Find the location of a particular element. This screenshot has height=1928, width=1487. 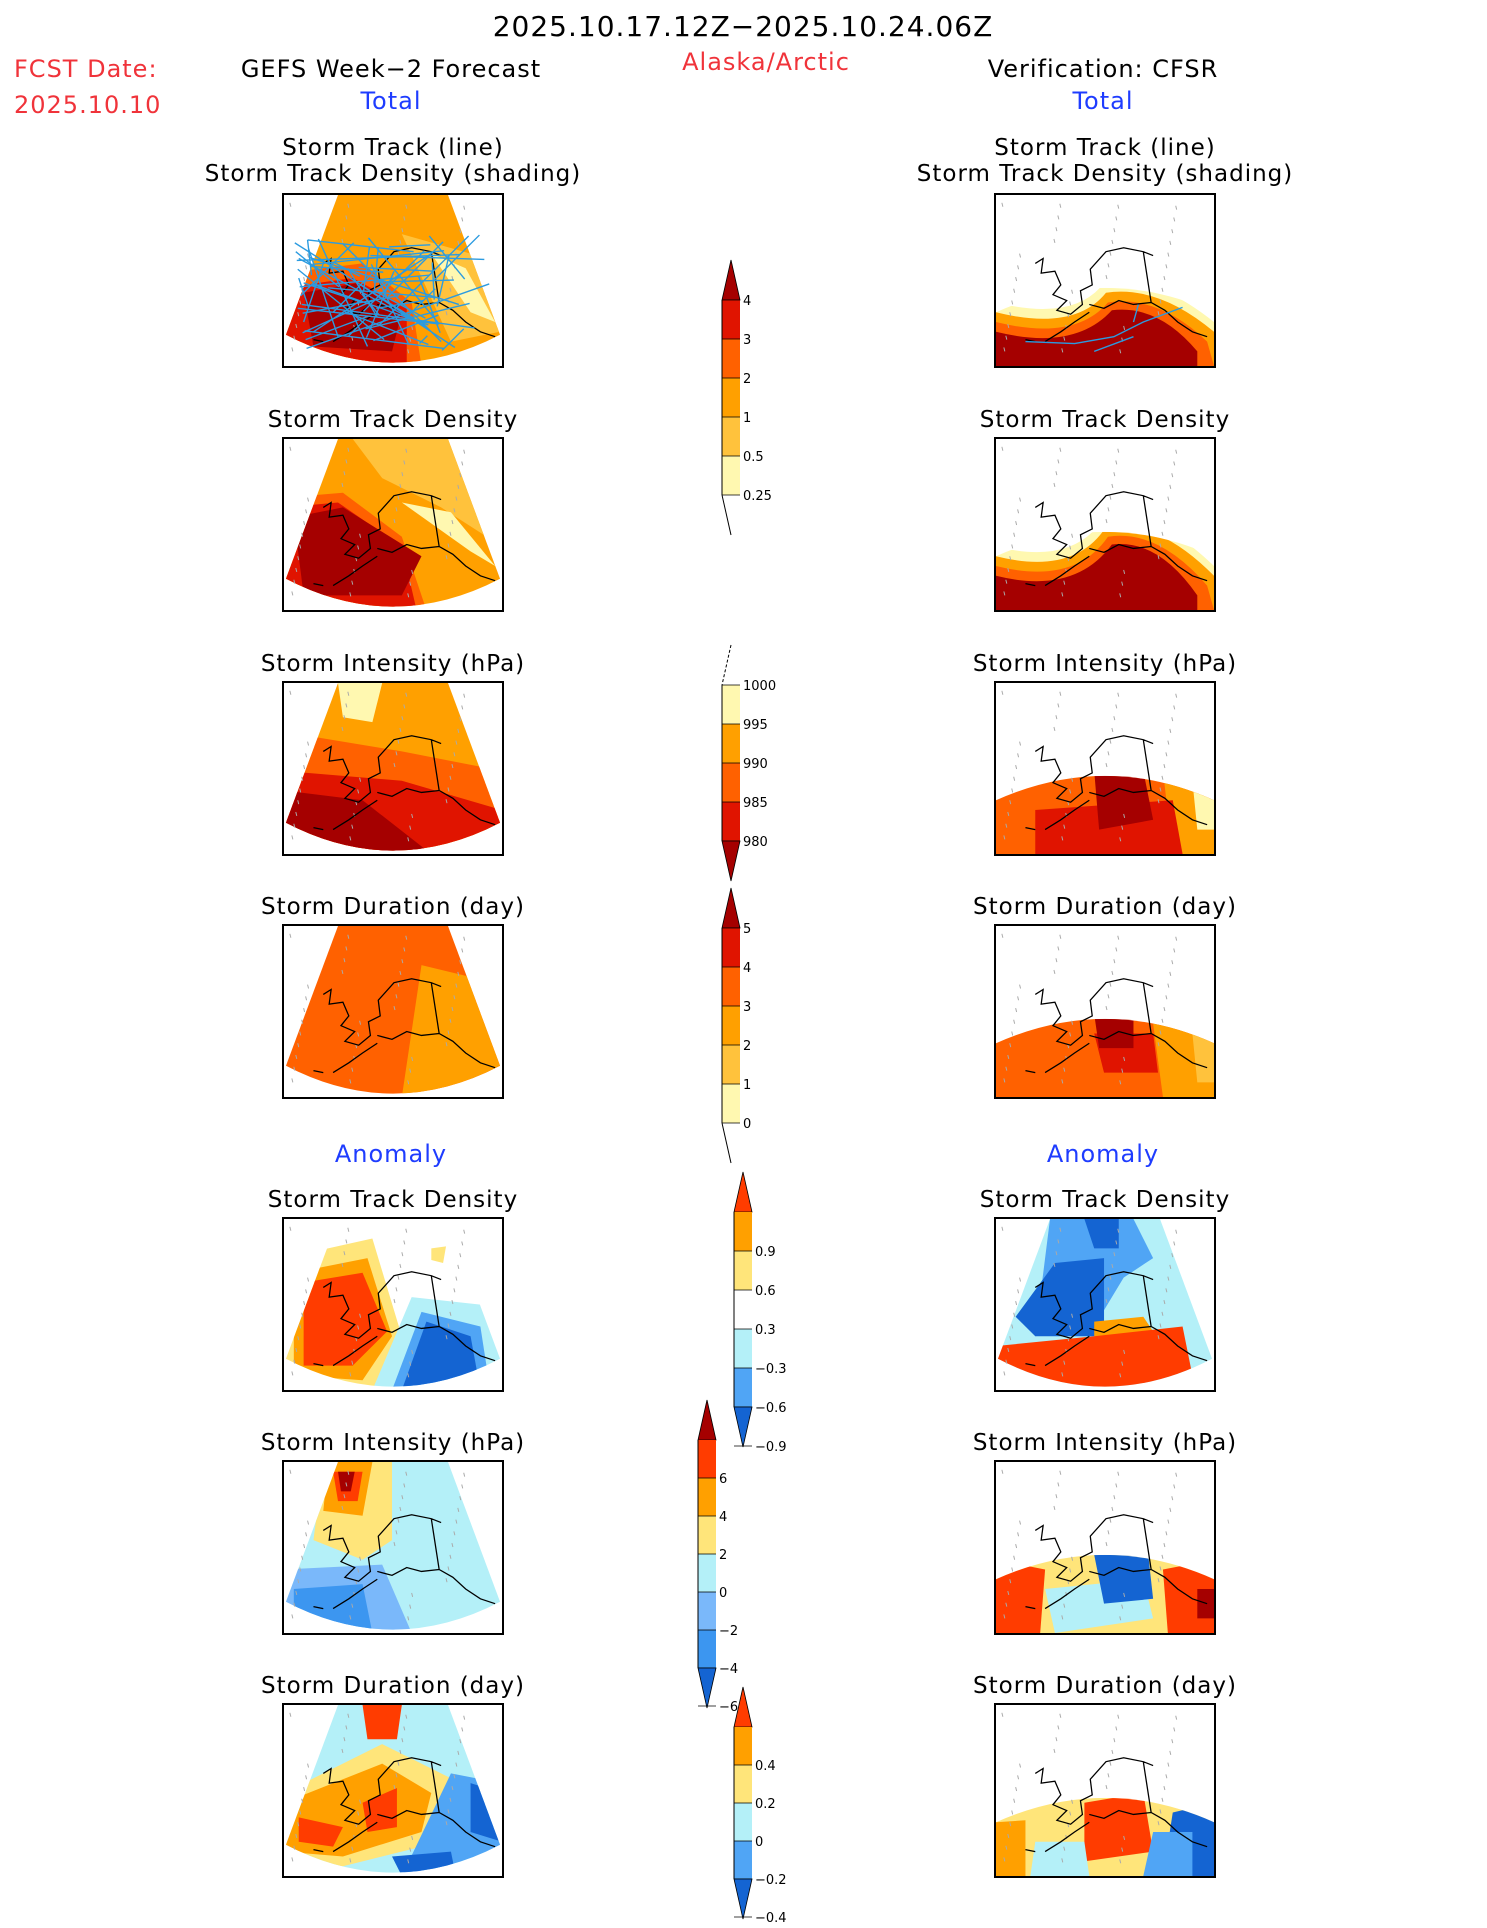

colorbar-tick-label: 985 is located at coordinates (755, 803).